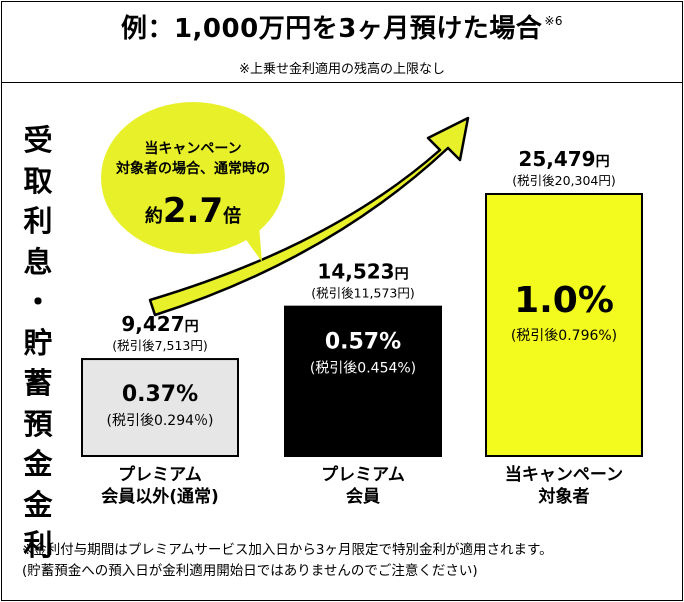  What do you see at coordinates (38, 383) in the screenshot?
I see `y-axis-label-char: 蓄` at bounding box center [38, 383].